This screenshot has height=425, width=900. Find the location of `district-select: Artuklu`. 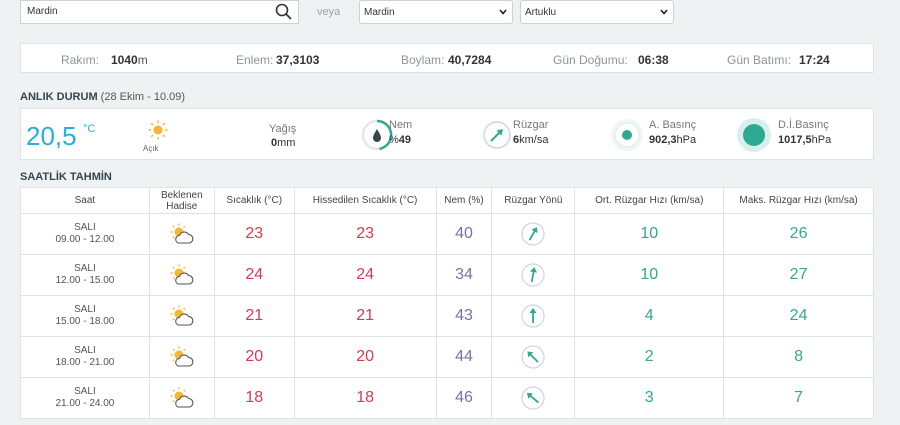

district-select: Artuklu is located at coordinates (597, 12).